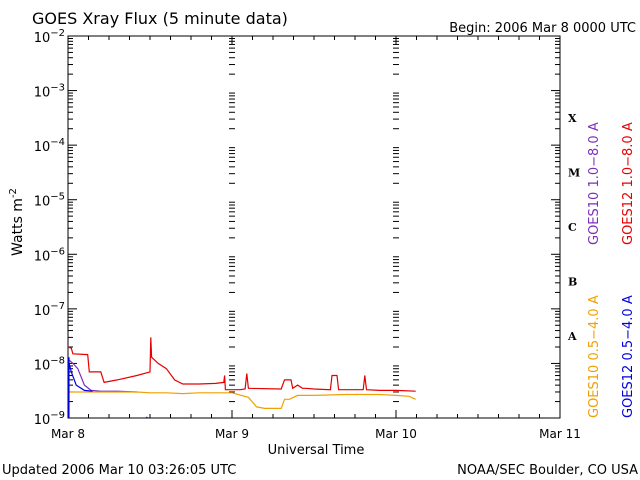 The height and width of the screenshot is (480, 640). I want to click on y-tick-label-exp: −6, so click(57, 251).